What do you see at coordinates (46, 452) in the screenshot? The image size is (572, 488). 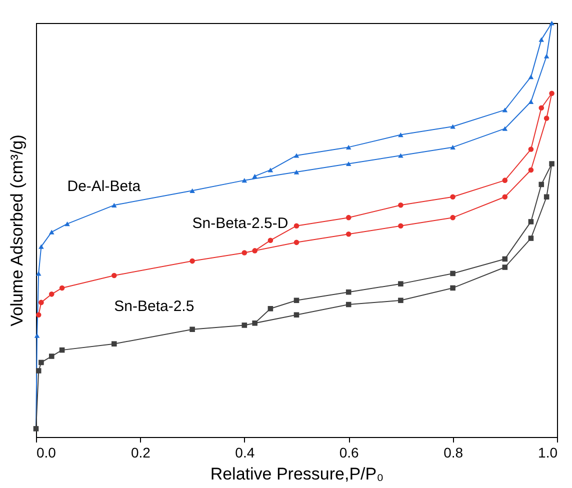 I see `x-tick-label: 0.0` at bounding box center [46, 452].